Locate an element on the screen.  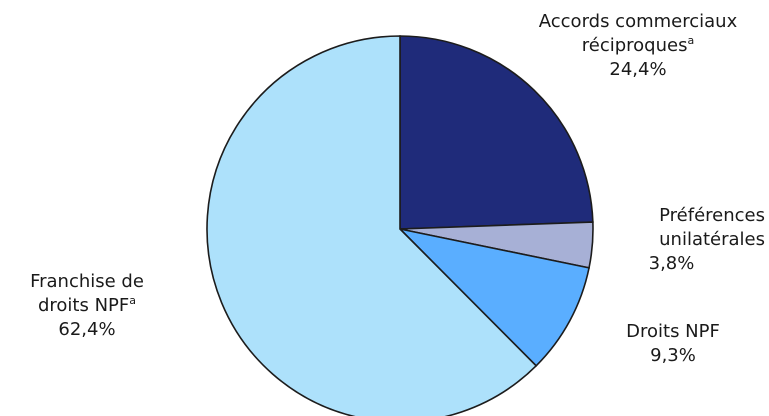
value-accords-commerciaux: 24,4% is located at coordinates (638, 69).